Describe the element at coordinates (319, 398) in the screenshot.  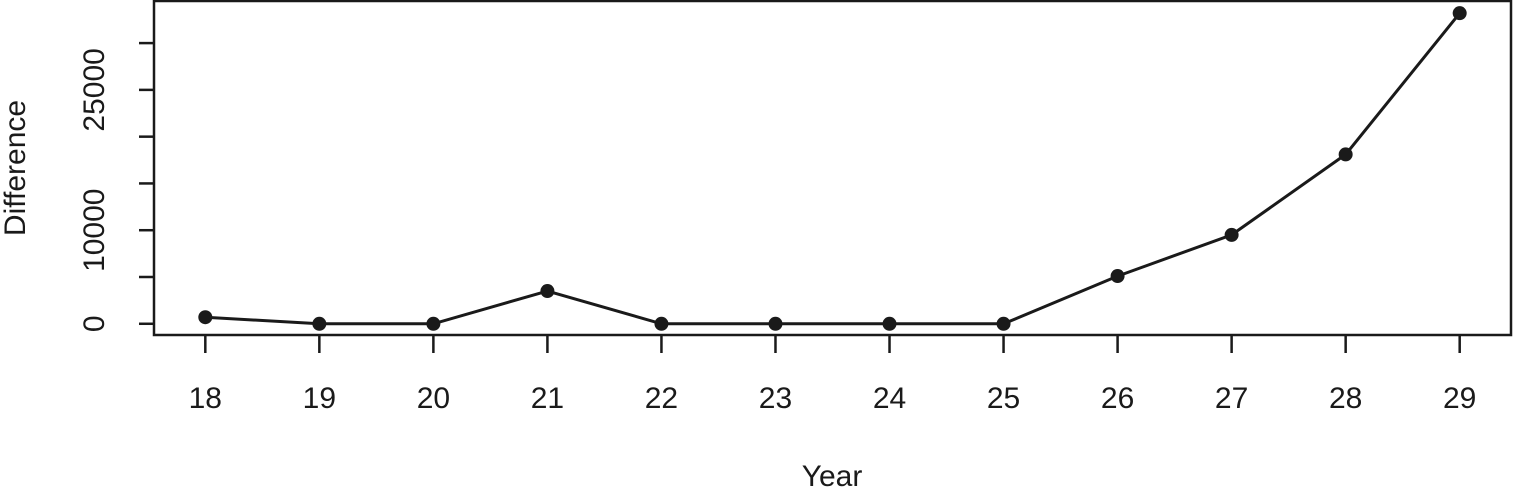
I see `x-tick-label: 19` at that location.